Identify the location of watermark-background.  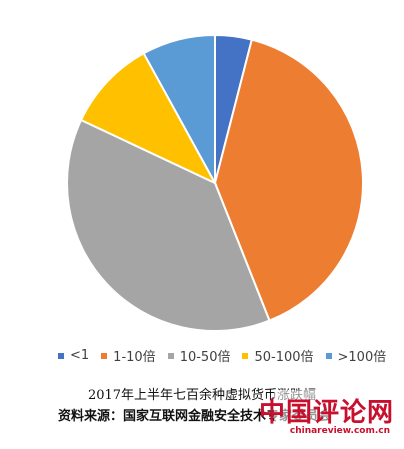
(336, 417).